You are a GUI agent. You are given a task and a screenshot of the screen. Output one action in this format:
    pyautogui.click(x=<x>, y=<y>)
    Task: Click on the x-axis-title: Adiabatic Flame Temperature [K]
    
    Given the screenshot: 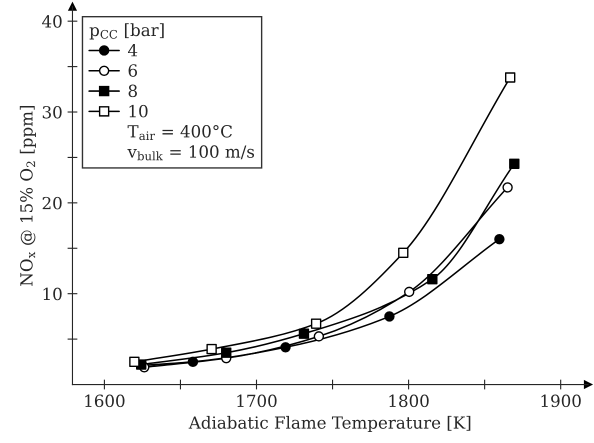 What is the action you would take?
    pyautogui.click(x=329, y=424)
    